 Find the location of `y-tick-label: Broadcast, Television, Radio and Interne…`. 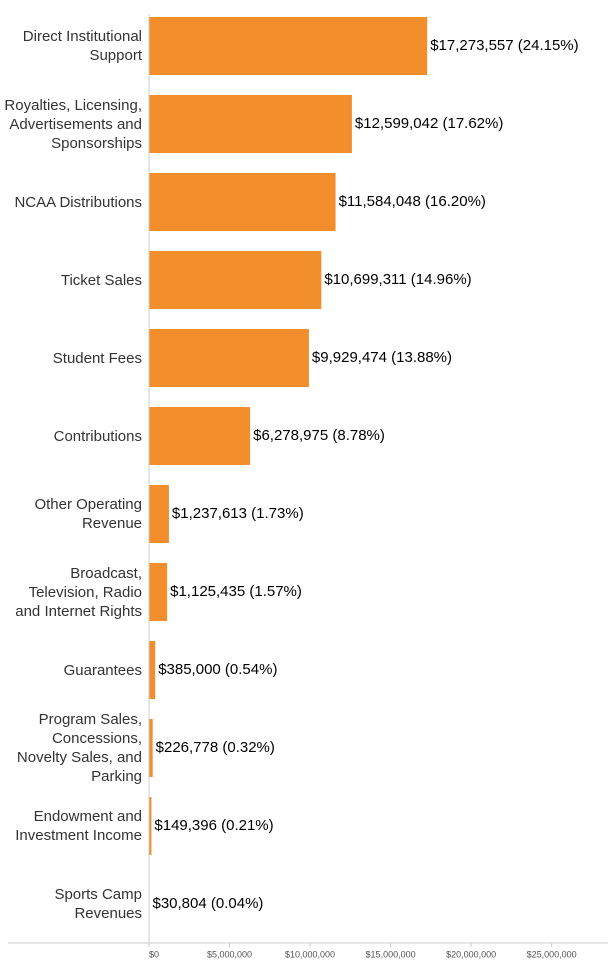

y-tick-label: Broadcast, Television, Radio and Interne… is located at coordinates (78, 592).